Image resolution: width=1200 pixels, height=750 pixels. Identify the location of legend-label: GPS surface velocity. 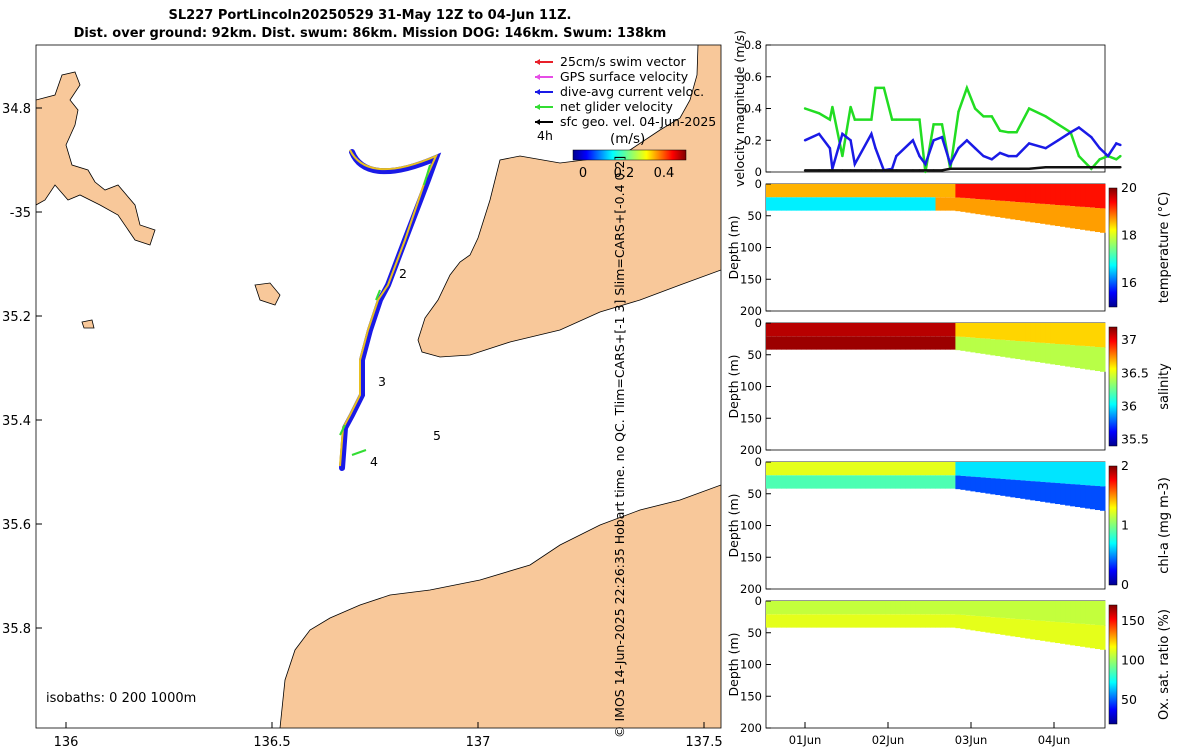
(624, 76).